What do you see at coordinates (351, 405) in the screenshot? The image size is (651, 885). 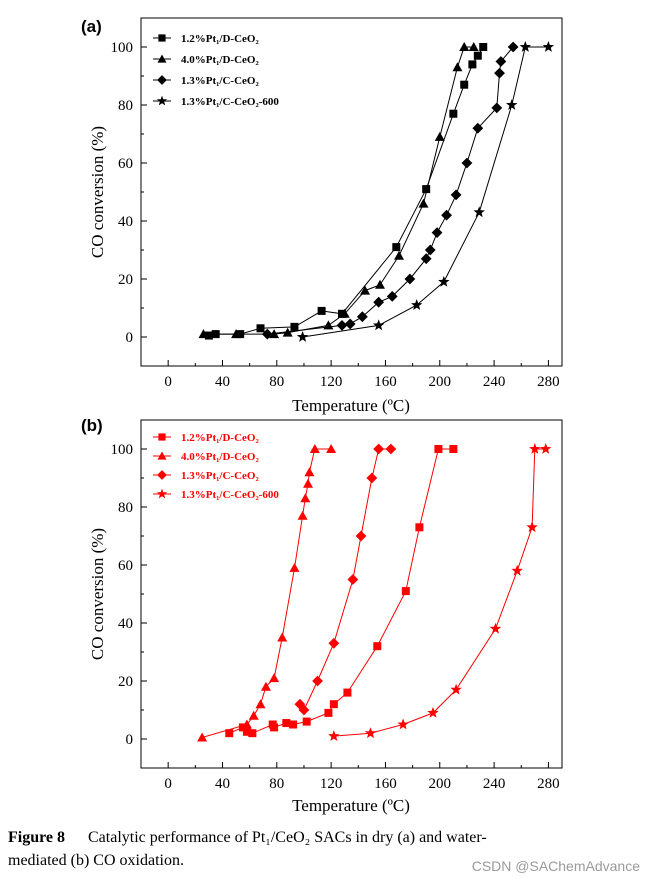 I see `x-axis-title-a: Temperature (ºC)` at bounding box center [351, 405].